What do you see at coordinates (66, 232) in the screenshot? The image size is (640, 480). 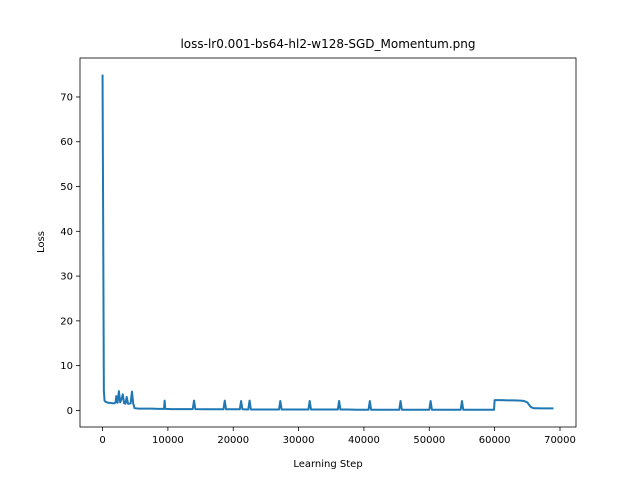 I see `y-tick-label: 40` at bounding box center [66, 232].